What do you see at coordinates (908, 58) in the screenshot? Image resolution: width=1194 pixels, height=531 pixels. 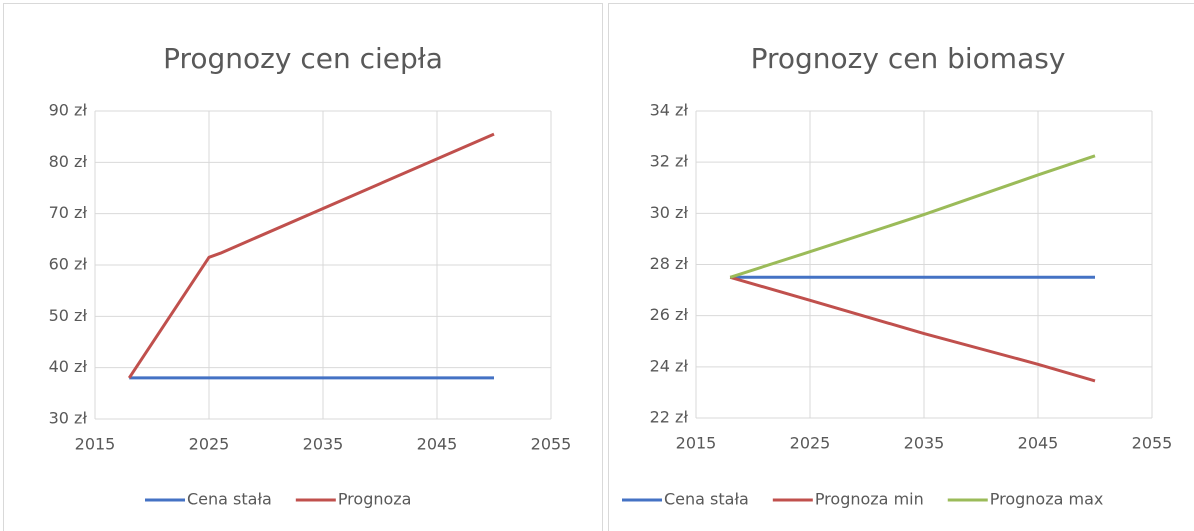 I see `chart-title: Prognozy cen biomasy` at bounding box center [908, 58].